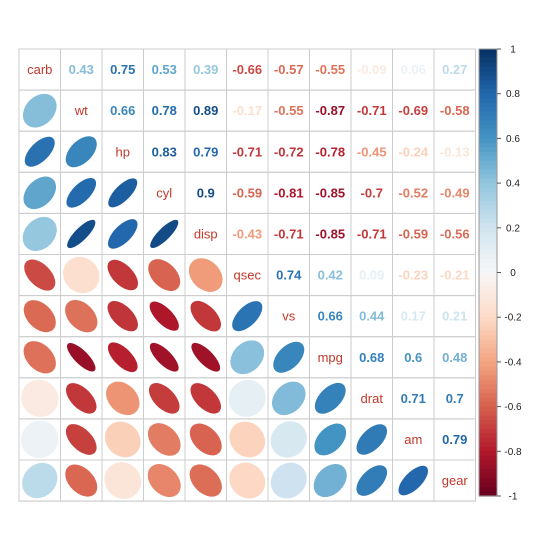  What do you see at coordinates (247, 233) in the screenshot?
I see `correlation-value: -0.43` at bounding box center [247, 233].